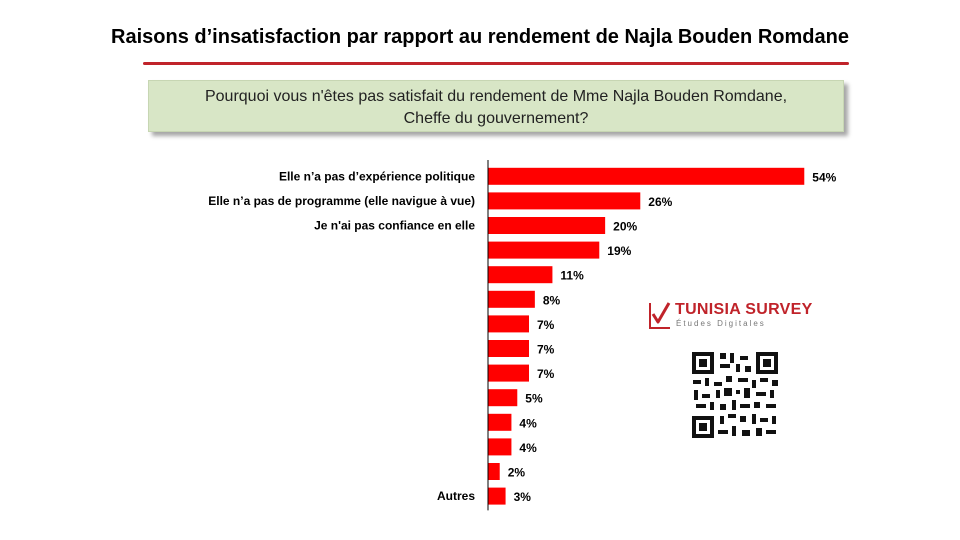 Image resolution: width=960 pixels, height=540 pixels. What do you see at coordinates (496, 63) in the screenshot?
I see `title-underline` at bounding box center [496, 63].